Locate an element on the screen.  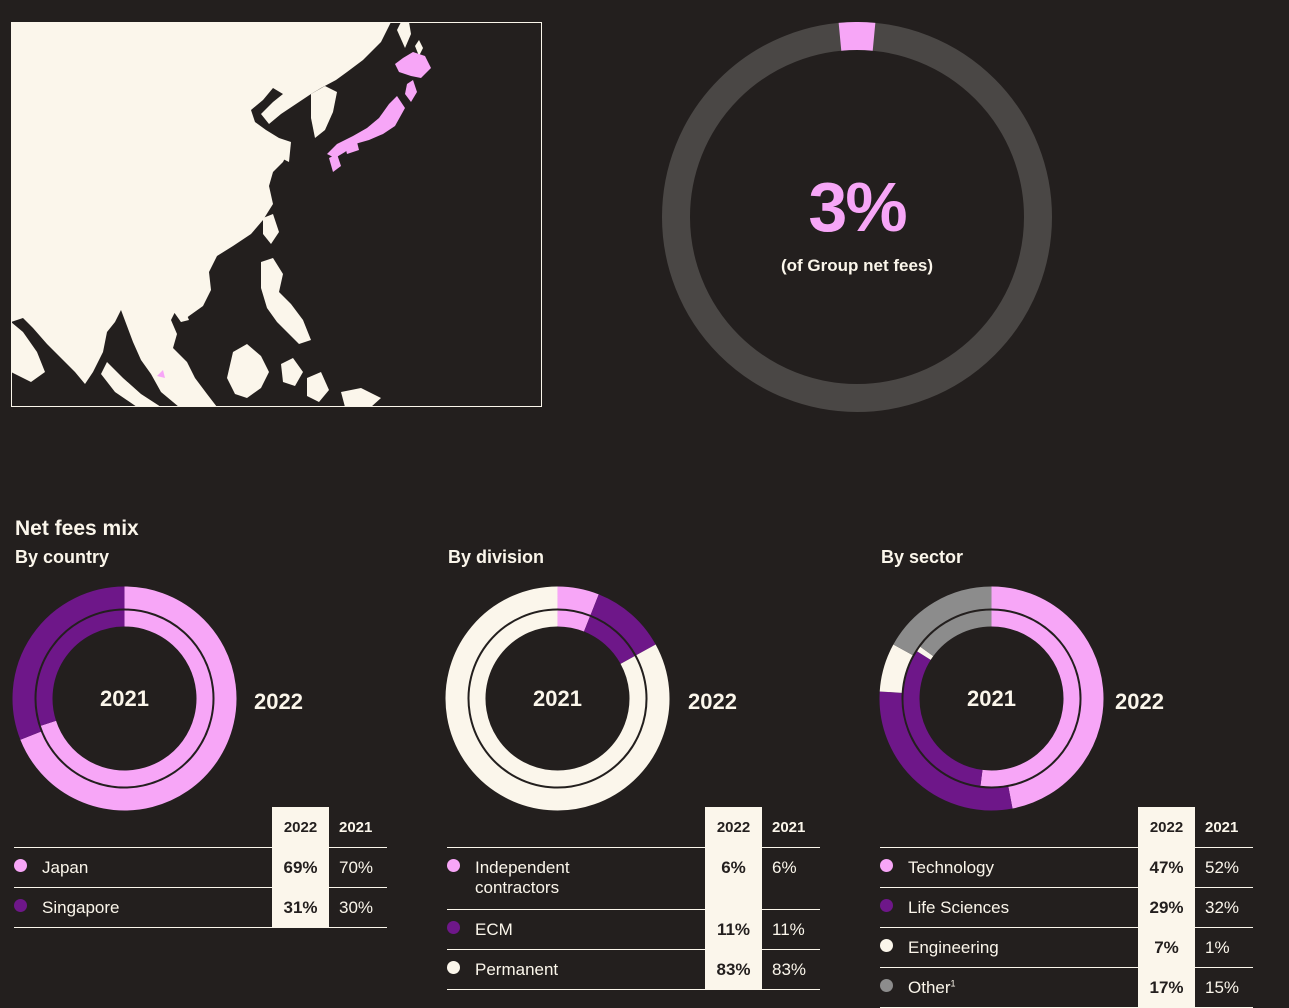
row-label: Japan is located at coordinates (65, 867).